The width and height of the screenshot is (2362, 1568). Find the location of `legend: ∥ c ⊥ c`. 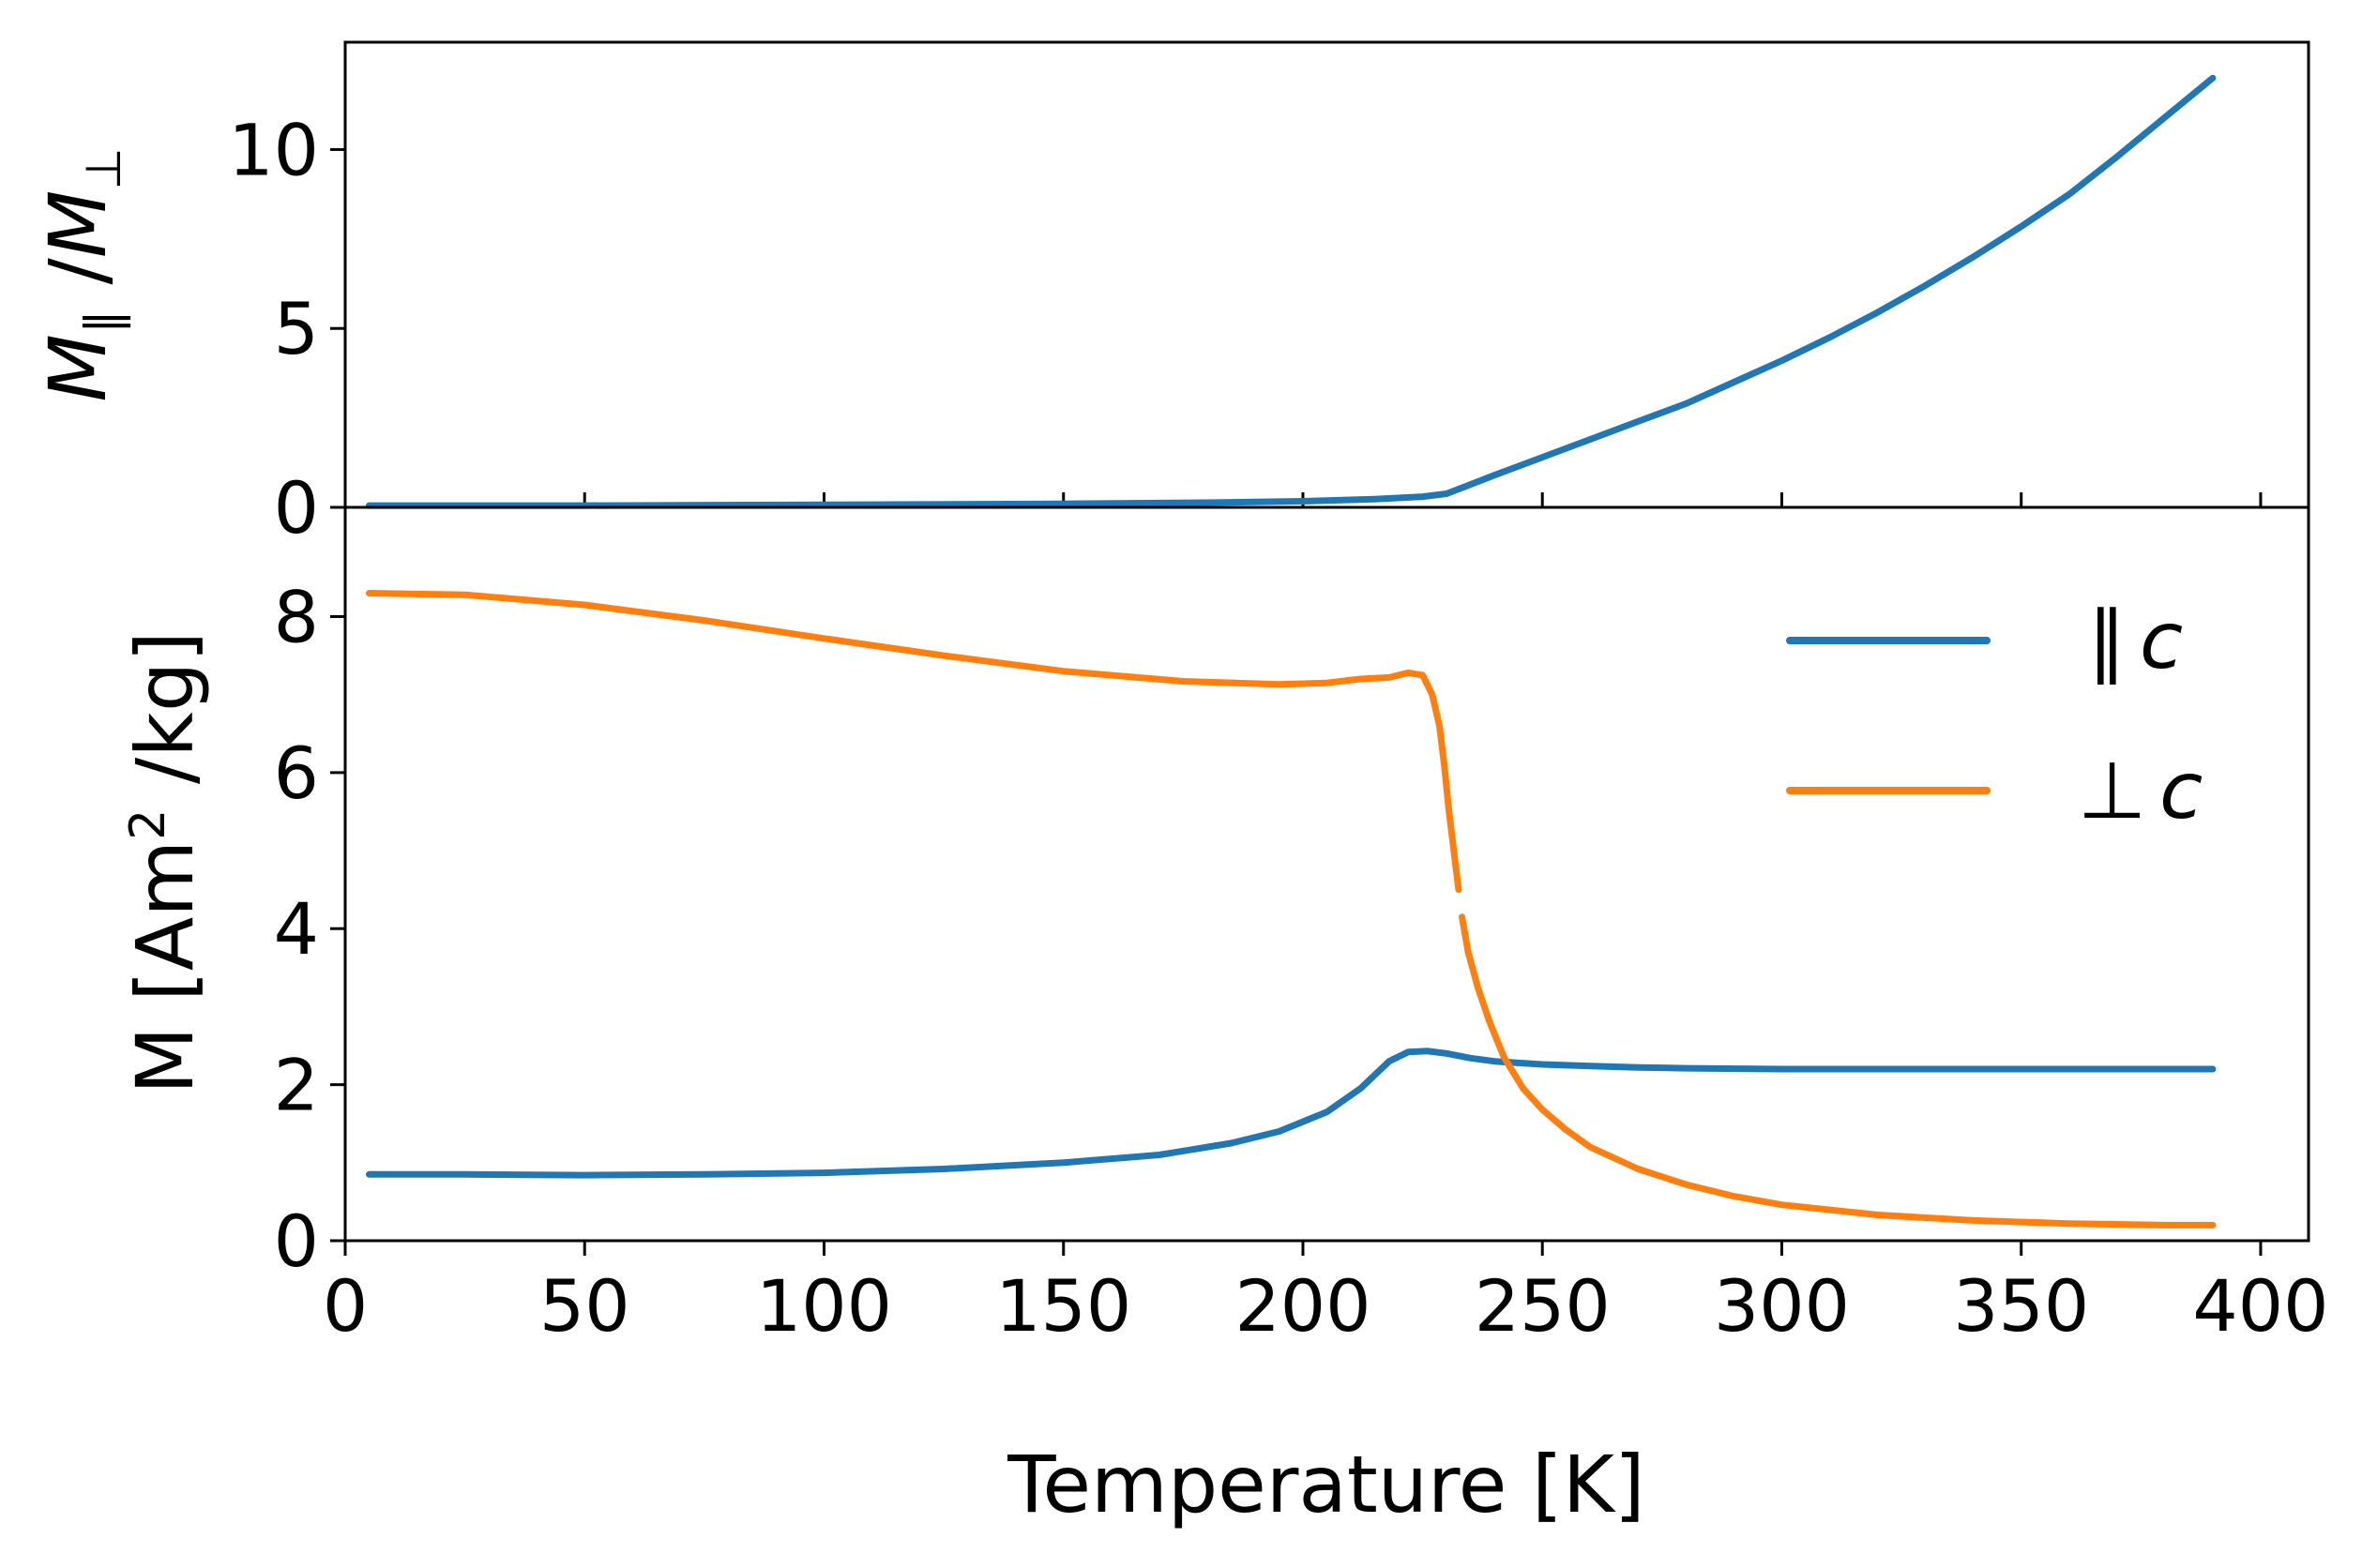

legend: ∥ c ⊥ c is located at coordinates (1994, 716).